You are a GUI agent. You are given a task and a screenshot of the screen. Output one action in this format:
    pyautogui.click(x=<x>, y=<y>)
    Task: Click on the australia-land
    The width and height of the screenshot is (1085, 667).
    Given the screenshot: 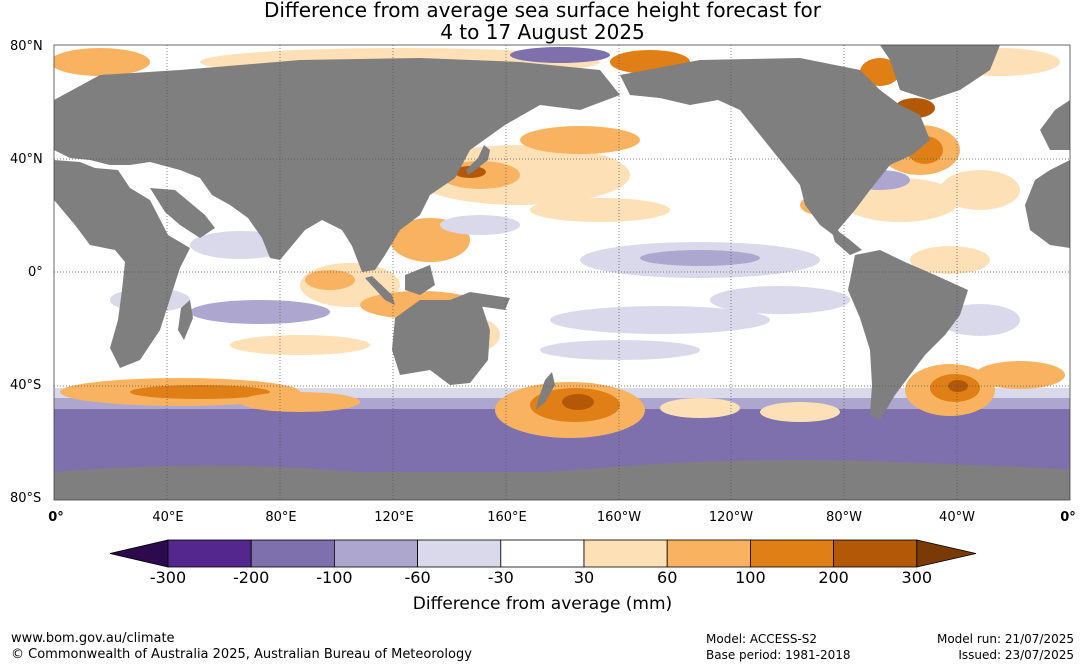 What is the action you would take?
    pyautogui.click(x=441, y=338)
    